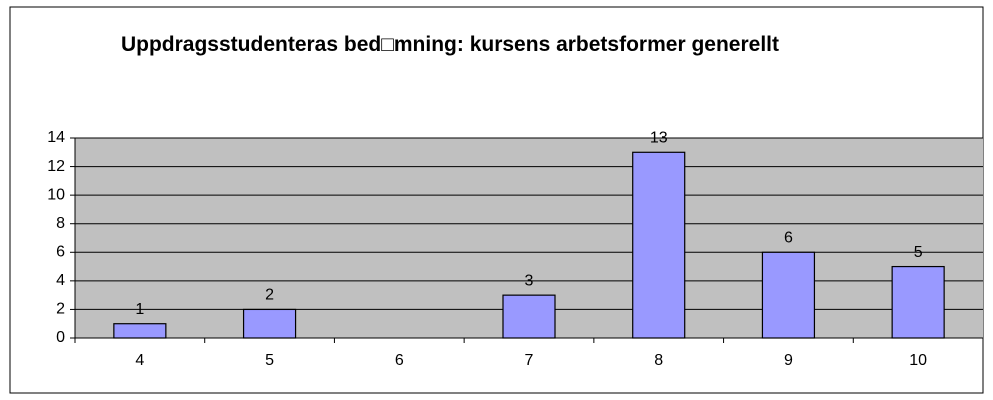 Image resolution: width=993 pixels, height=400 pixels. I want to click on y-tick-label: 8, so click(60, 223).